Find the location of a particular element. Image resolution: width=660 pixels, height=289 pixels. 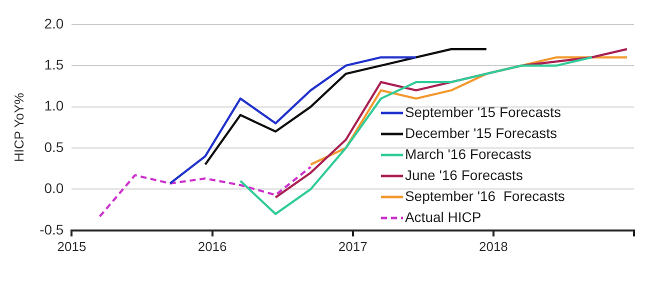

y-tick-label: 0.0 is located at coordinates (54, 188).